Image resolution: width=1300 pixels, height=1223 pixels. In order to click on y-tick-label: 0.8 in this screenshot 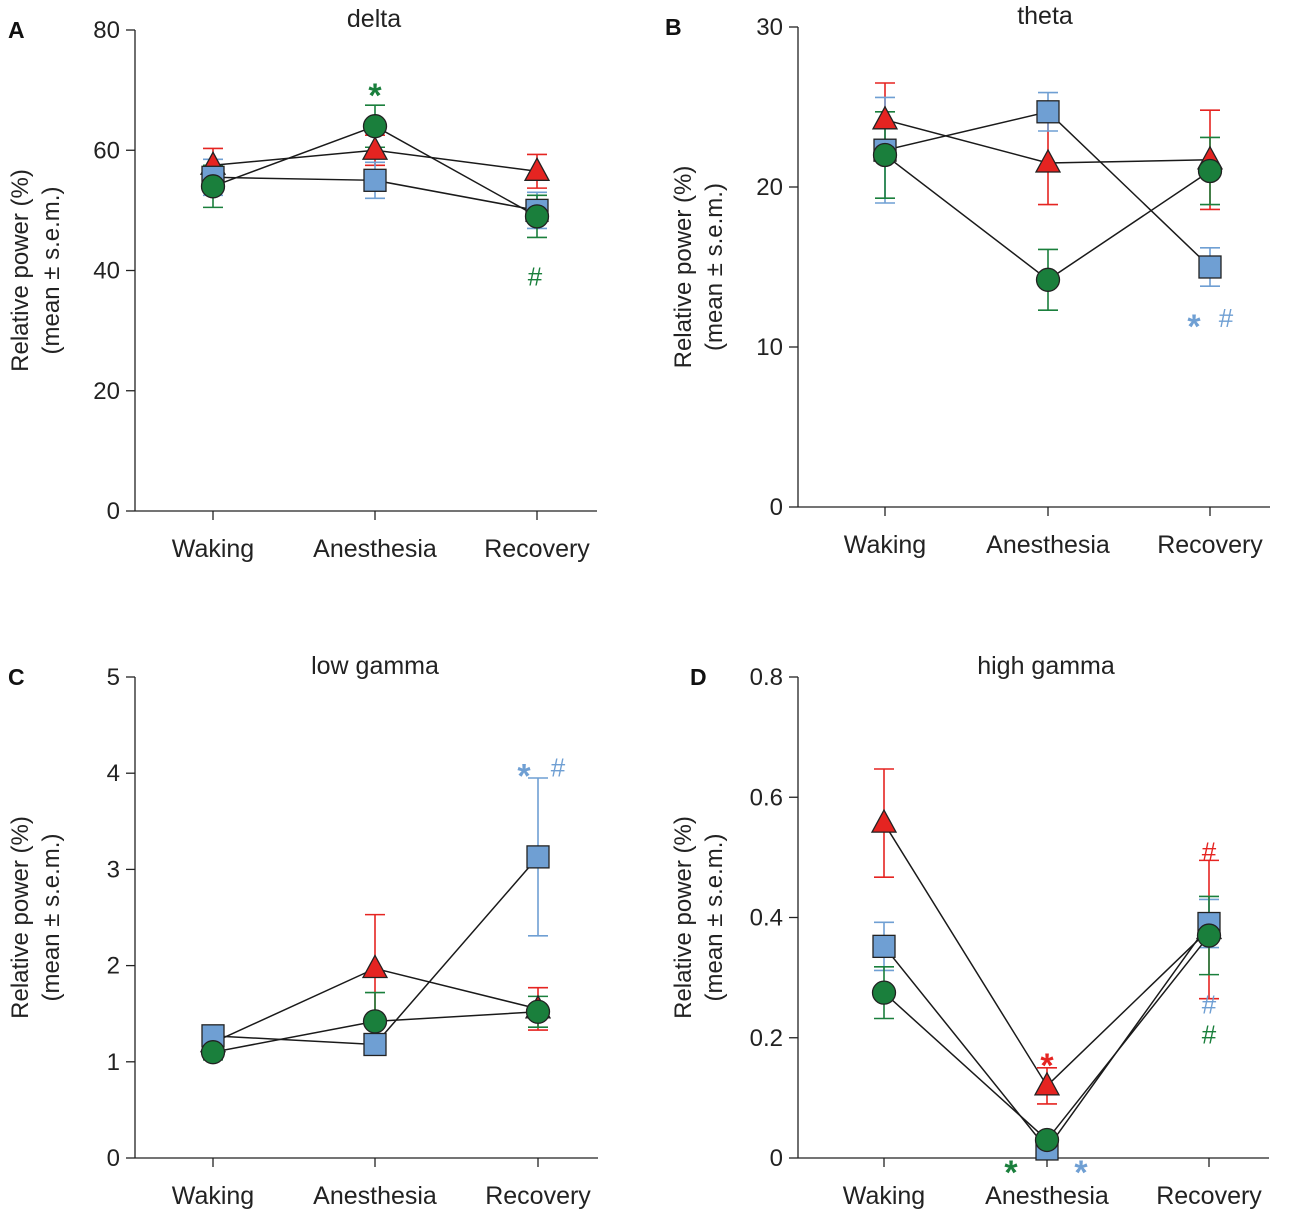, I will do `click(766, 677)`.